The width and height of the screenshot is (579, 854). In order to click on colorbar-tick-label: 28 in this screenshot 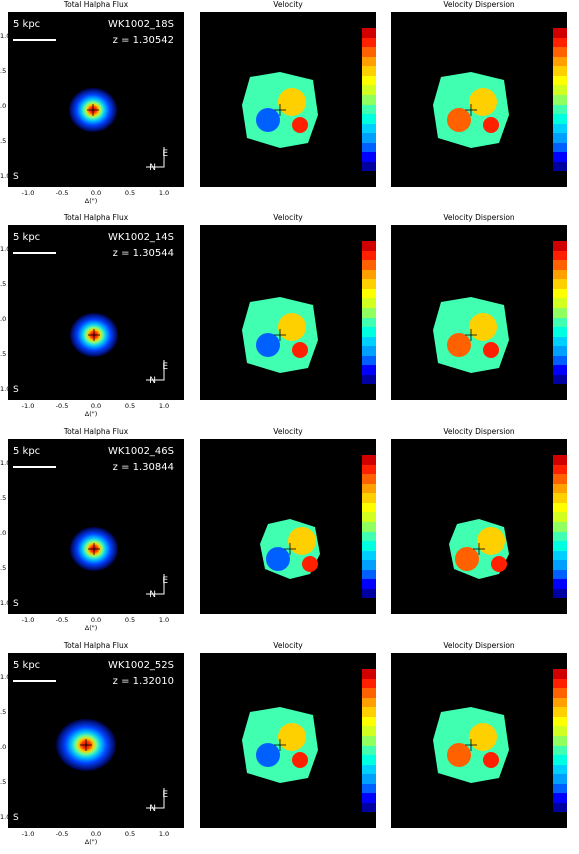, I will do `click(355, 281)`.